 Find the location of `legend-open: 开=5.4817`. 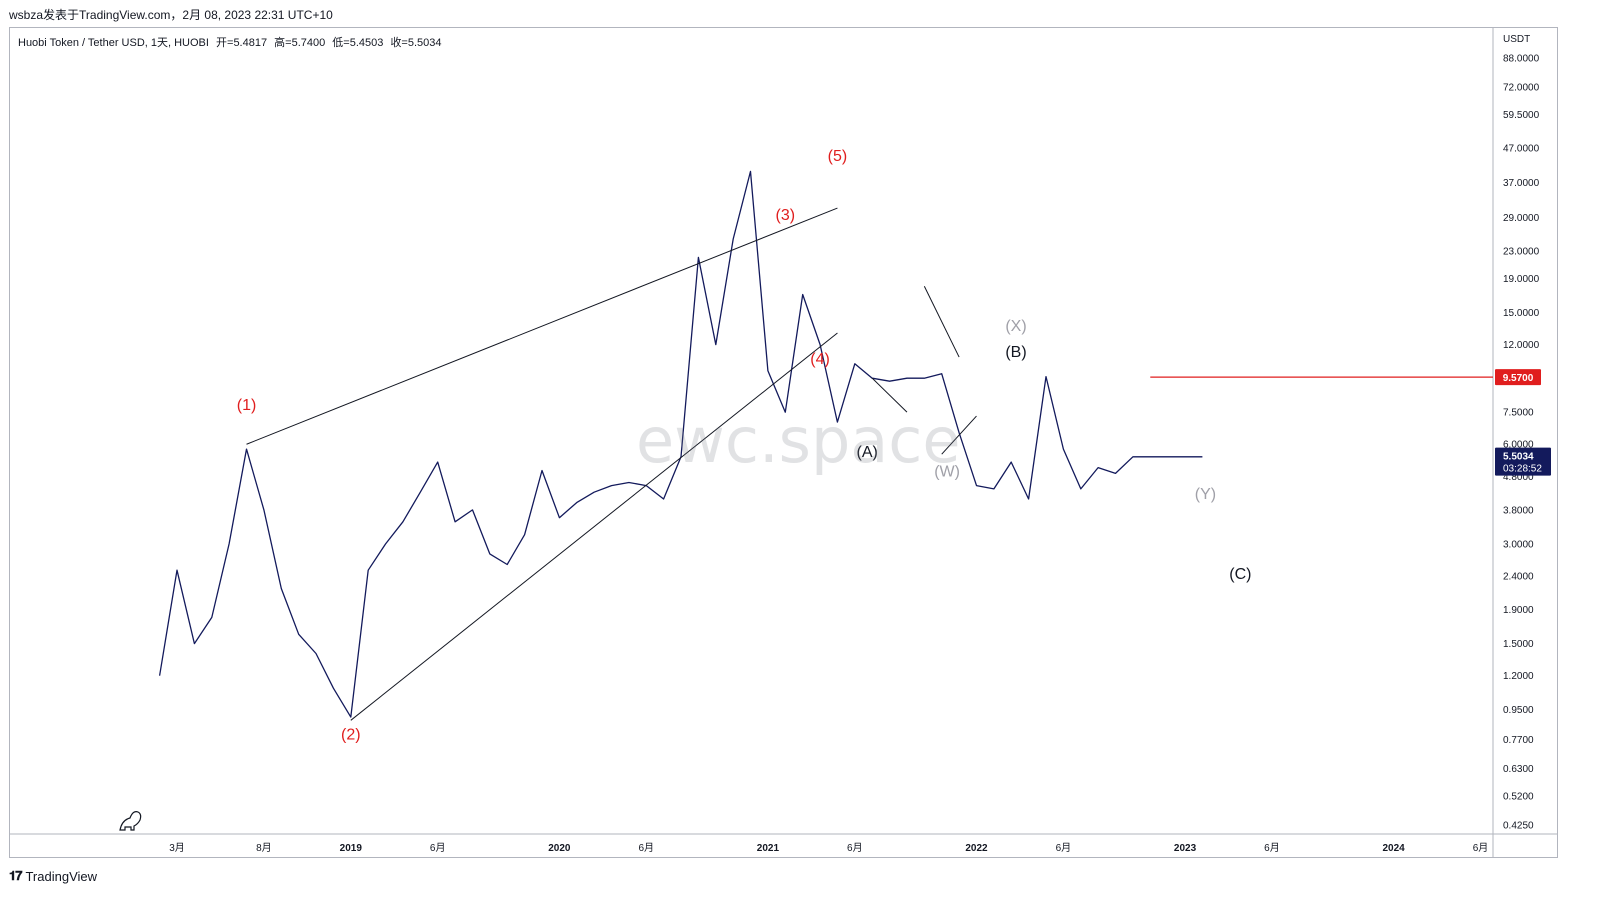

legend-open: 开=5.4817 is located at coordinates (242, 43).